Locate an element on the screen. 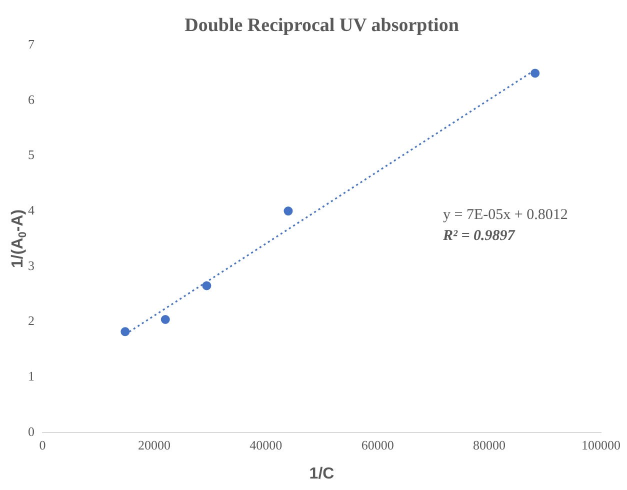 This screenshot has width=627, height=490. x-tick-label: 40000 is located at coordinates (266, 445).